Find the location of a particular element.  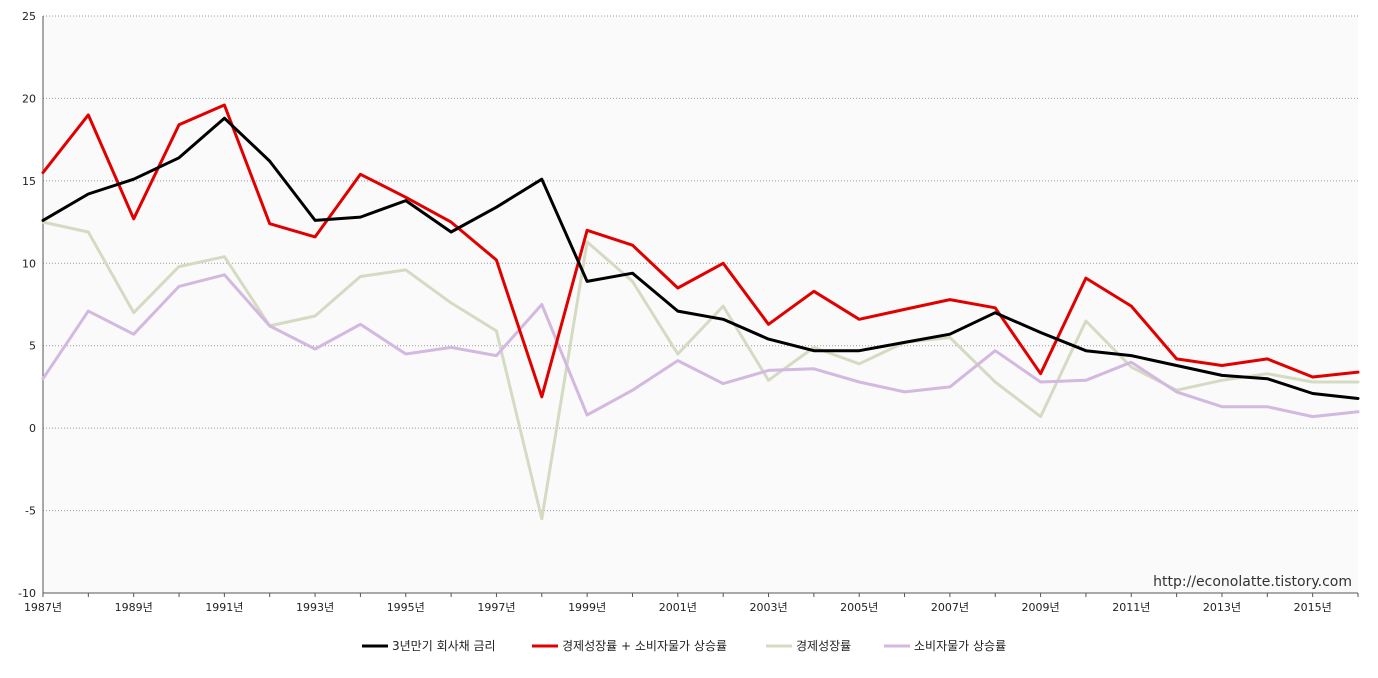

y-tick-label: -10 is located at coordinates (27, 593).